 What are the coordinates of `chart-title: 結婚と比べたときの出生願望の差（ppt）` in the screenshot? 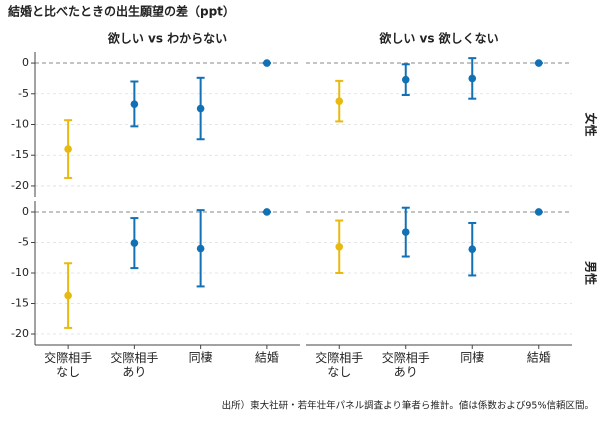 It's located at (121, 11).